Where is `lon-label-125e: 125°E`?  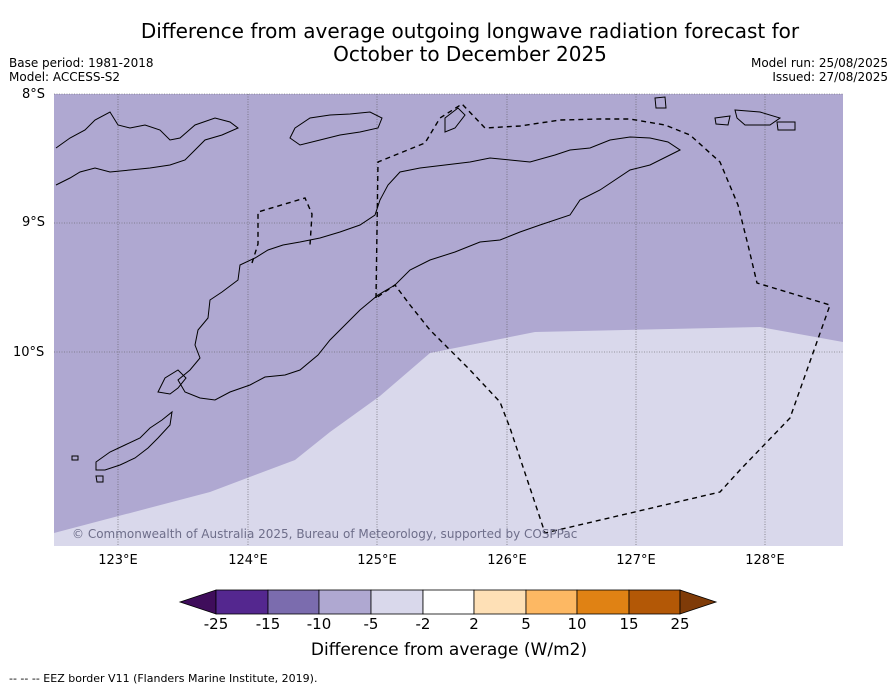 lon-label-125e: 125°E is located at coordinates (377, 560).